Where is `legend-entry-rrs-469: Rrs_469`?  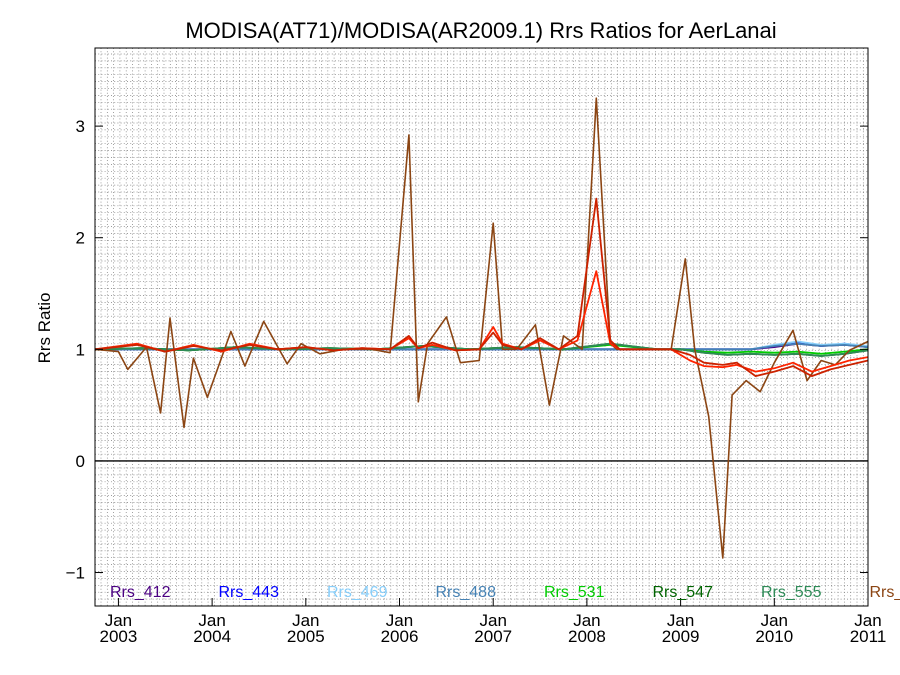 legend-entry-rrs-469: Rrs_469 is located at coordinates (357, 592).